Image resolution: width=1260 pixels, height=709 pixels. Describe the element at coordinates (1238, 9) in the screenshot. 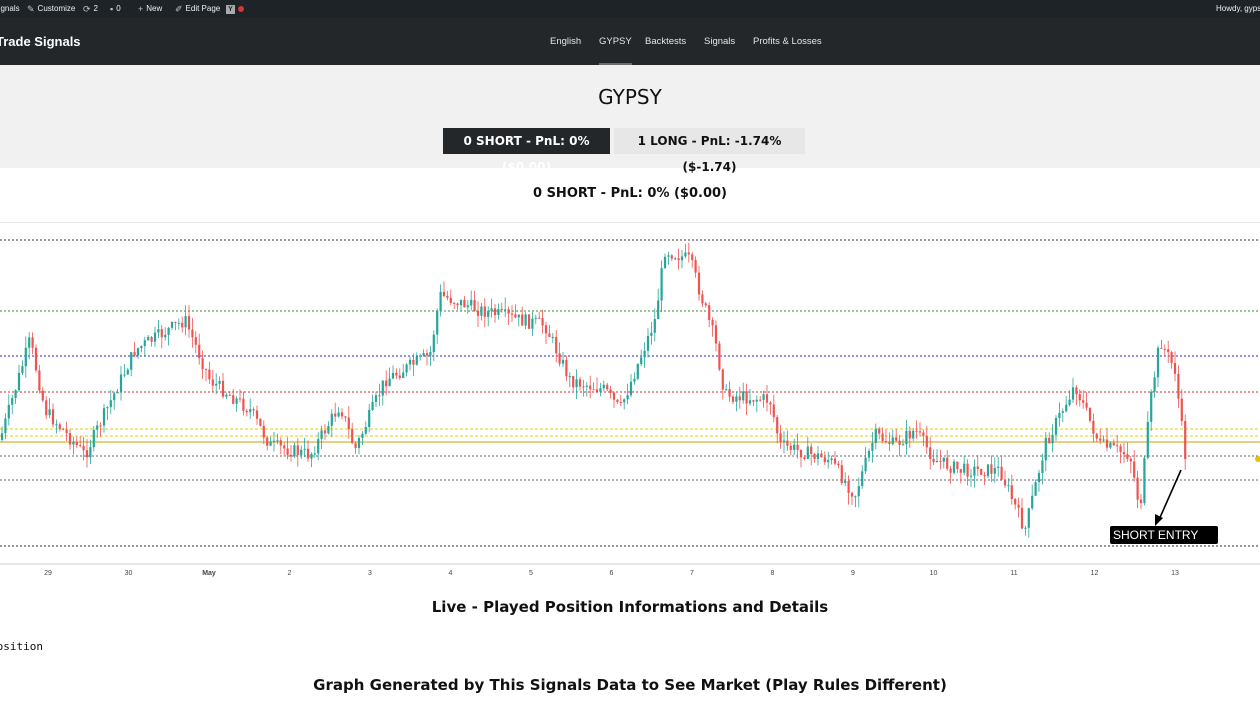

I see `admin-bar-howdy: Howdy, gypsy` at that location.